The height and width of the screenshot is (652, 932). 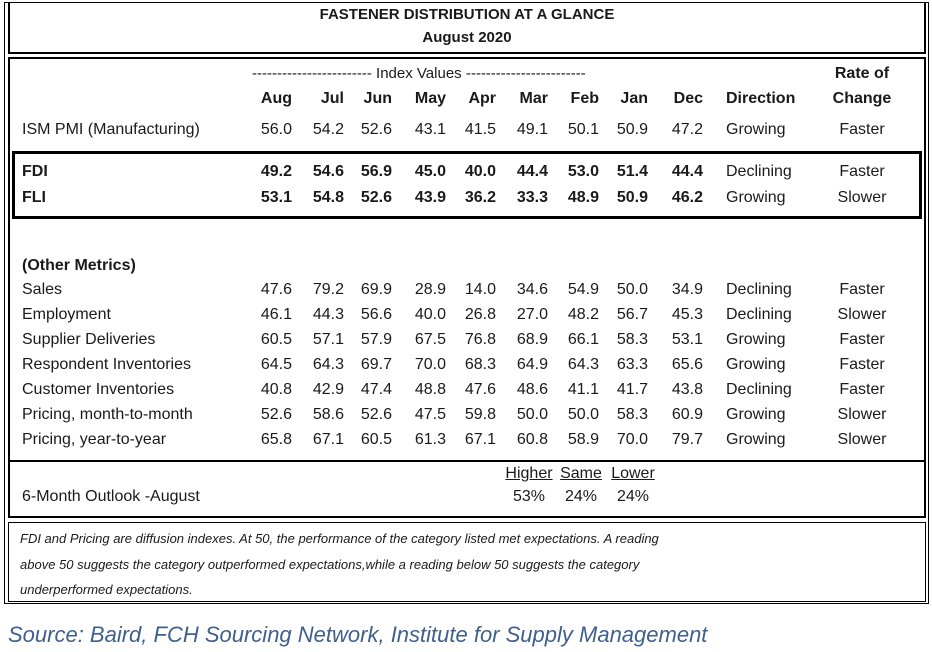 I want to click on row-fli-direction: Growing, so click(x=756, y=197).